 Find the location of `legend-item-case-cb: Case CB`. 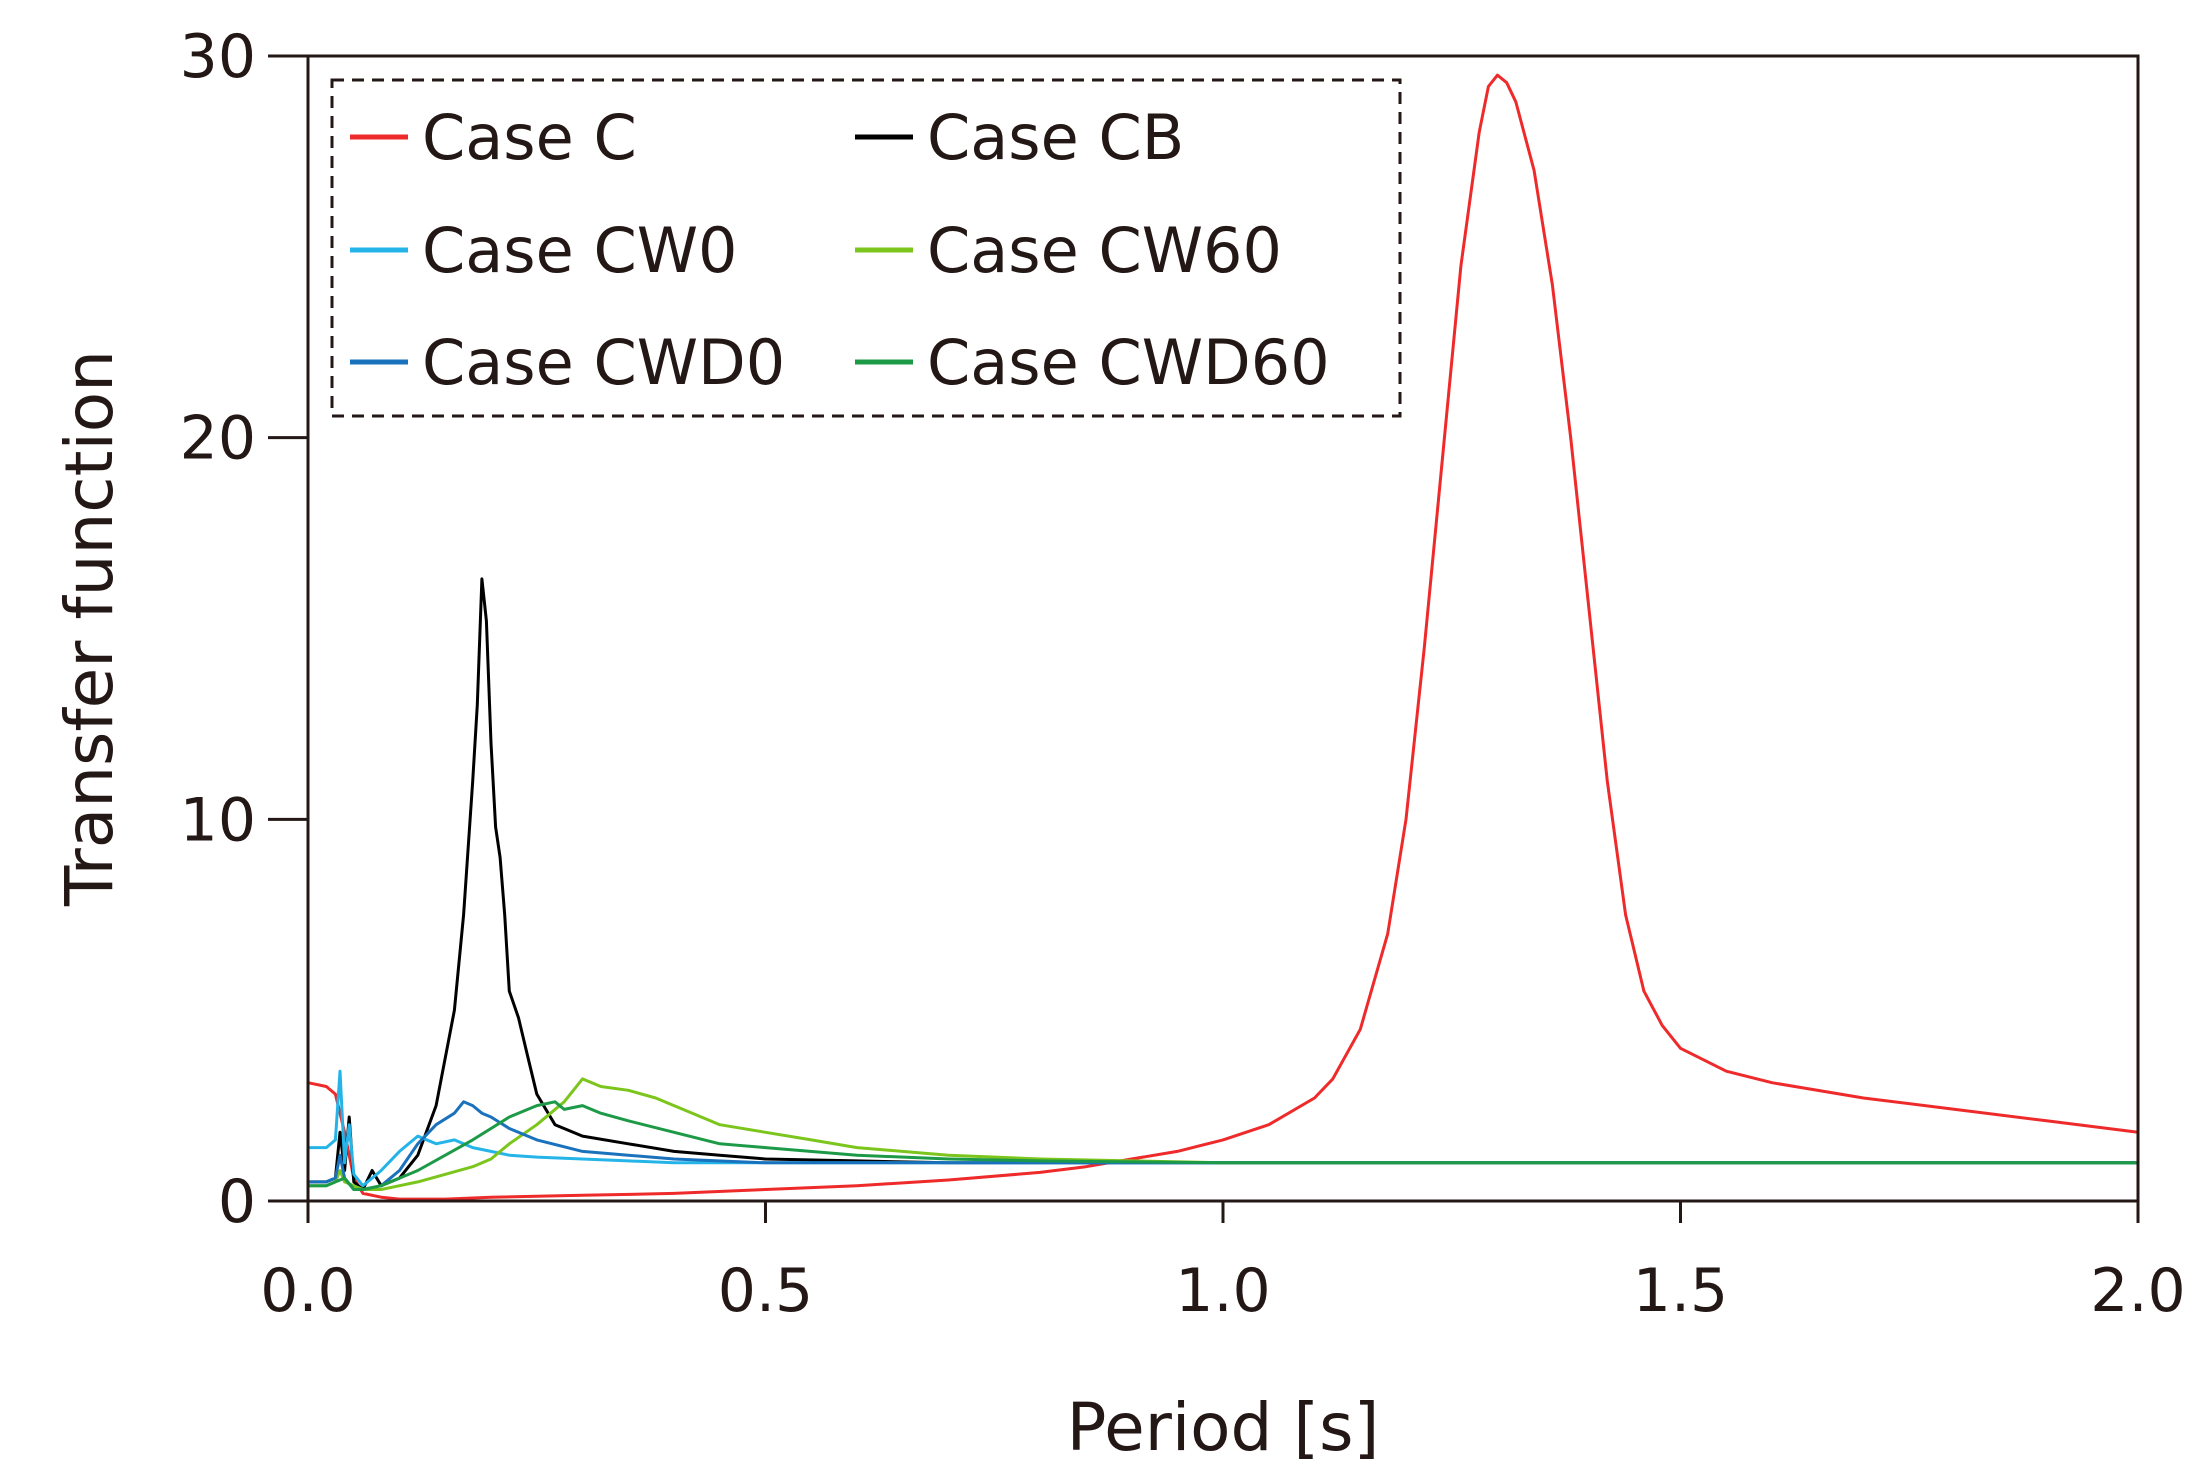

legend-item-case-cb: Case CB is located at coordinates (1019, 137).